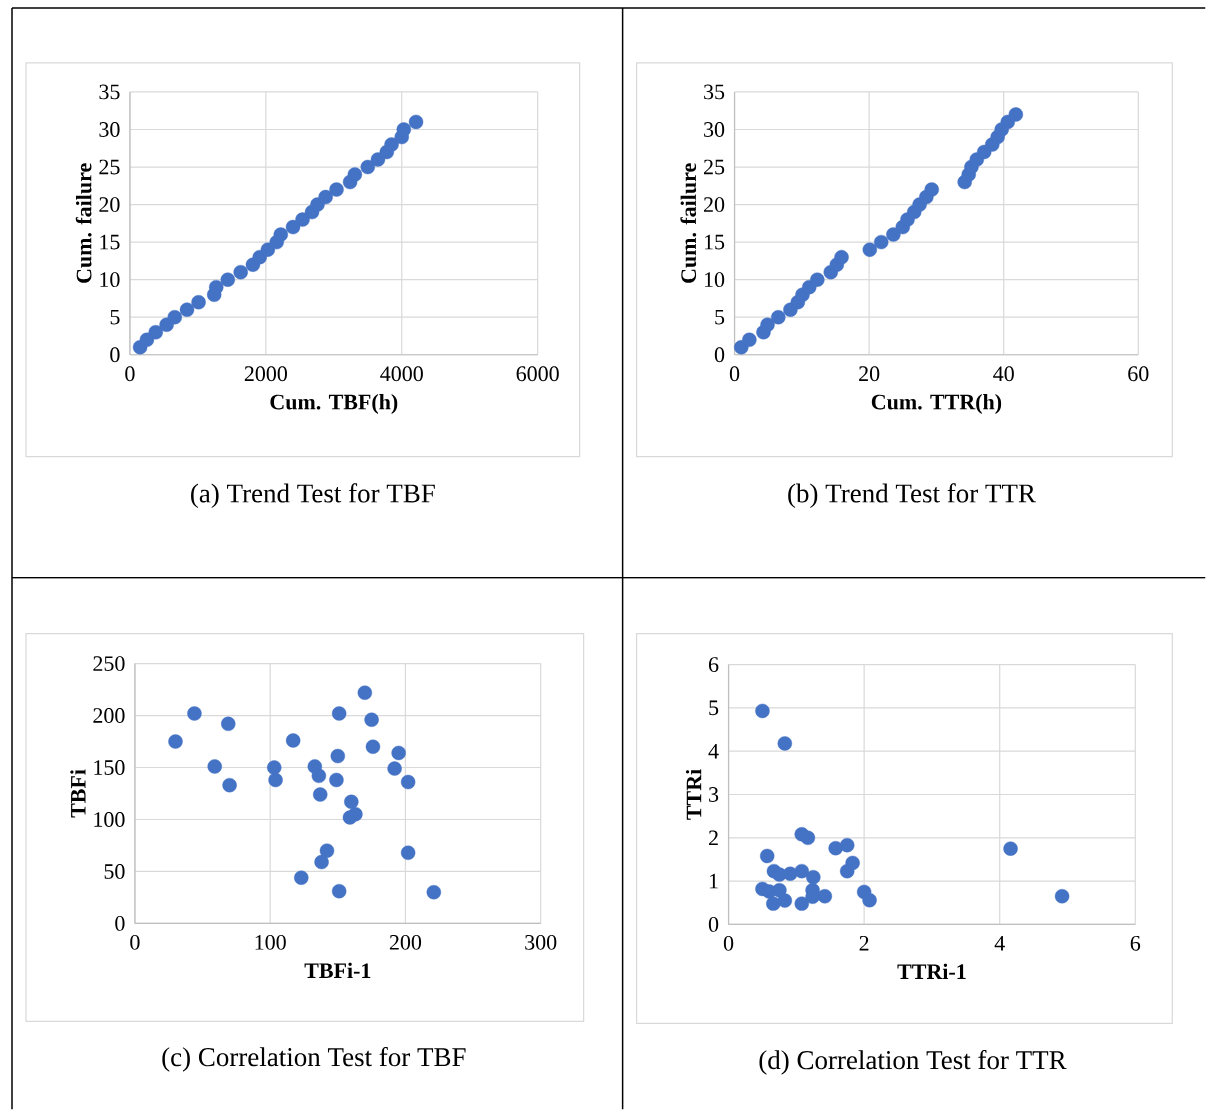  Describe the element at coordinates (109, 663) in the screenshot. I see `y-tick-label: 250` at that location.